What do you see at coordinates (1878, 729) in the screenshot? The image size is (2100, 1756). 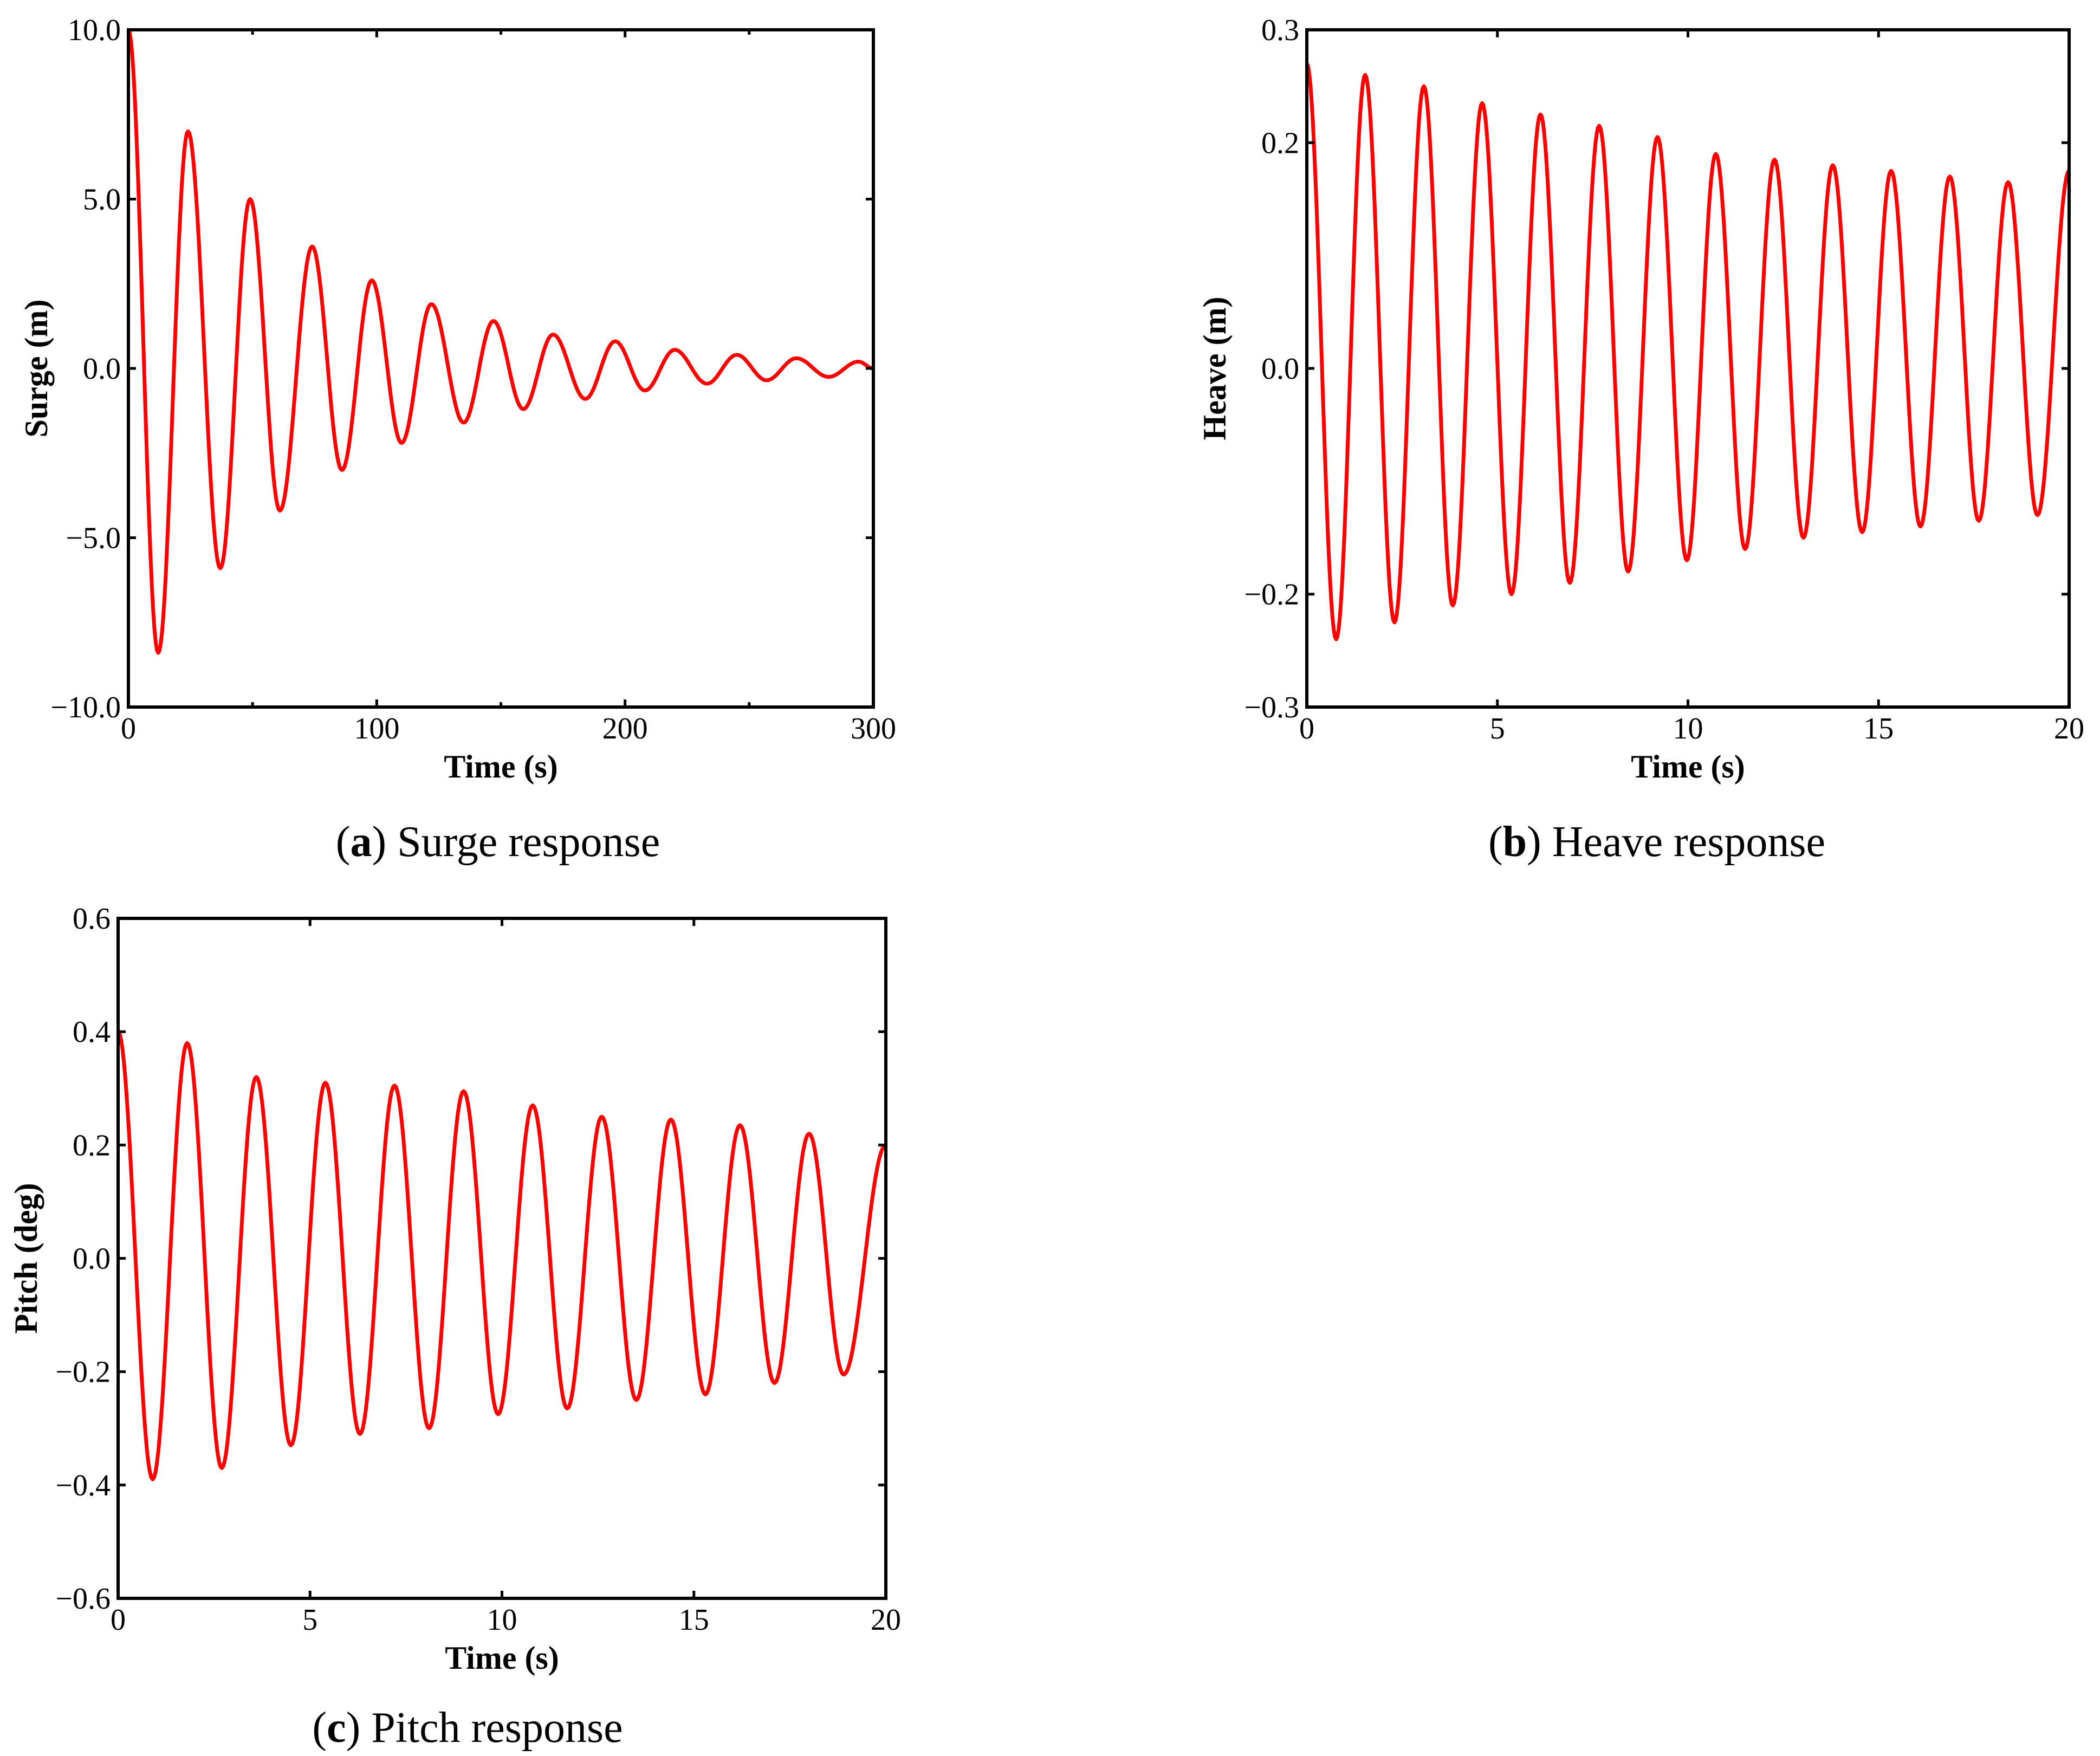 I see `heave-x-tick-label-15: 15` at bounding box center [1878, 729].